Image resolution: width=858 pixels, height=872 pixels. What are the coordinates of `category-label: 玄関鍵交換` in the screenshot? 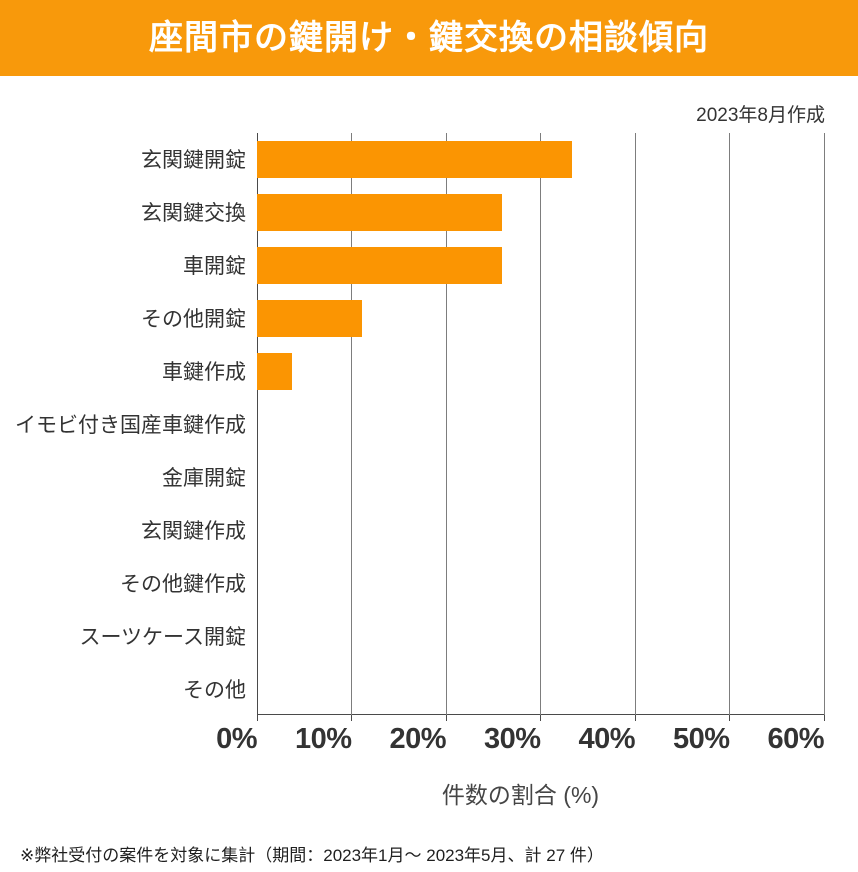 It's located at (193, 214).